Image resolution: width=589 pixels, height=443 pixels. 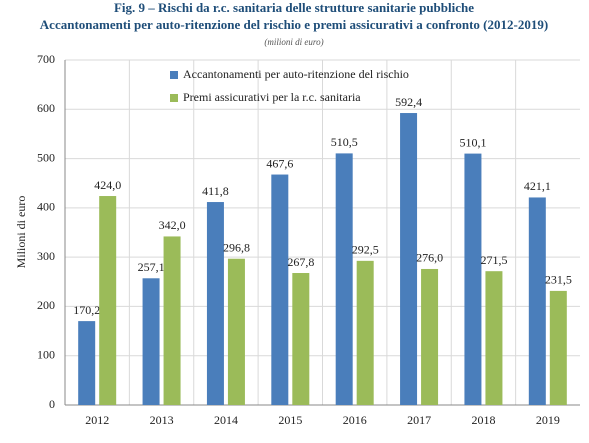 What do you see at coordinates (472, 142) in the screenshot?
I see `value-label: 510,1` at bounding box center [472, 142].